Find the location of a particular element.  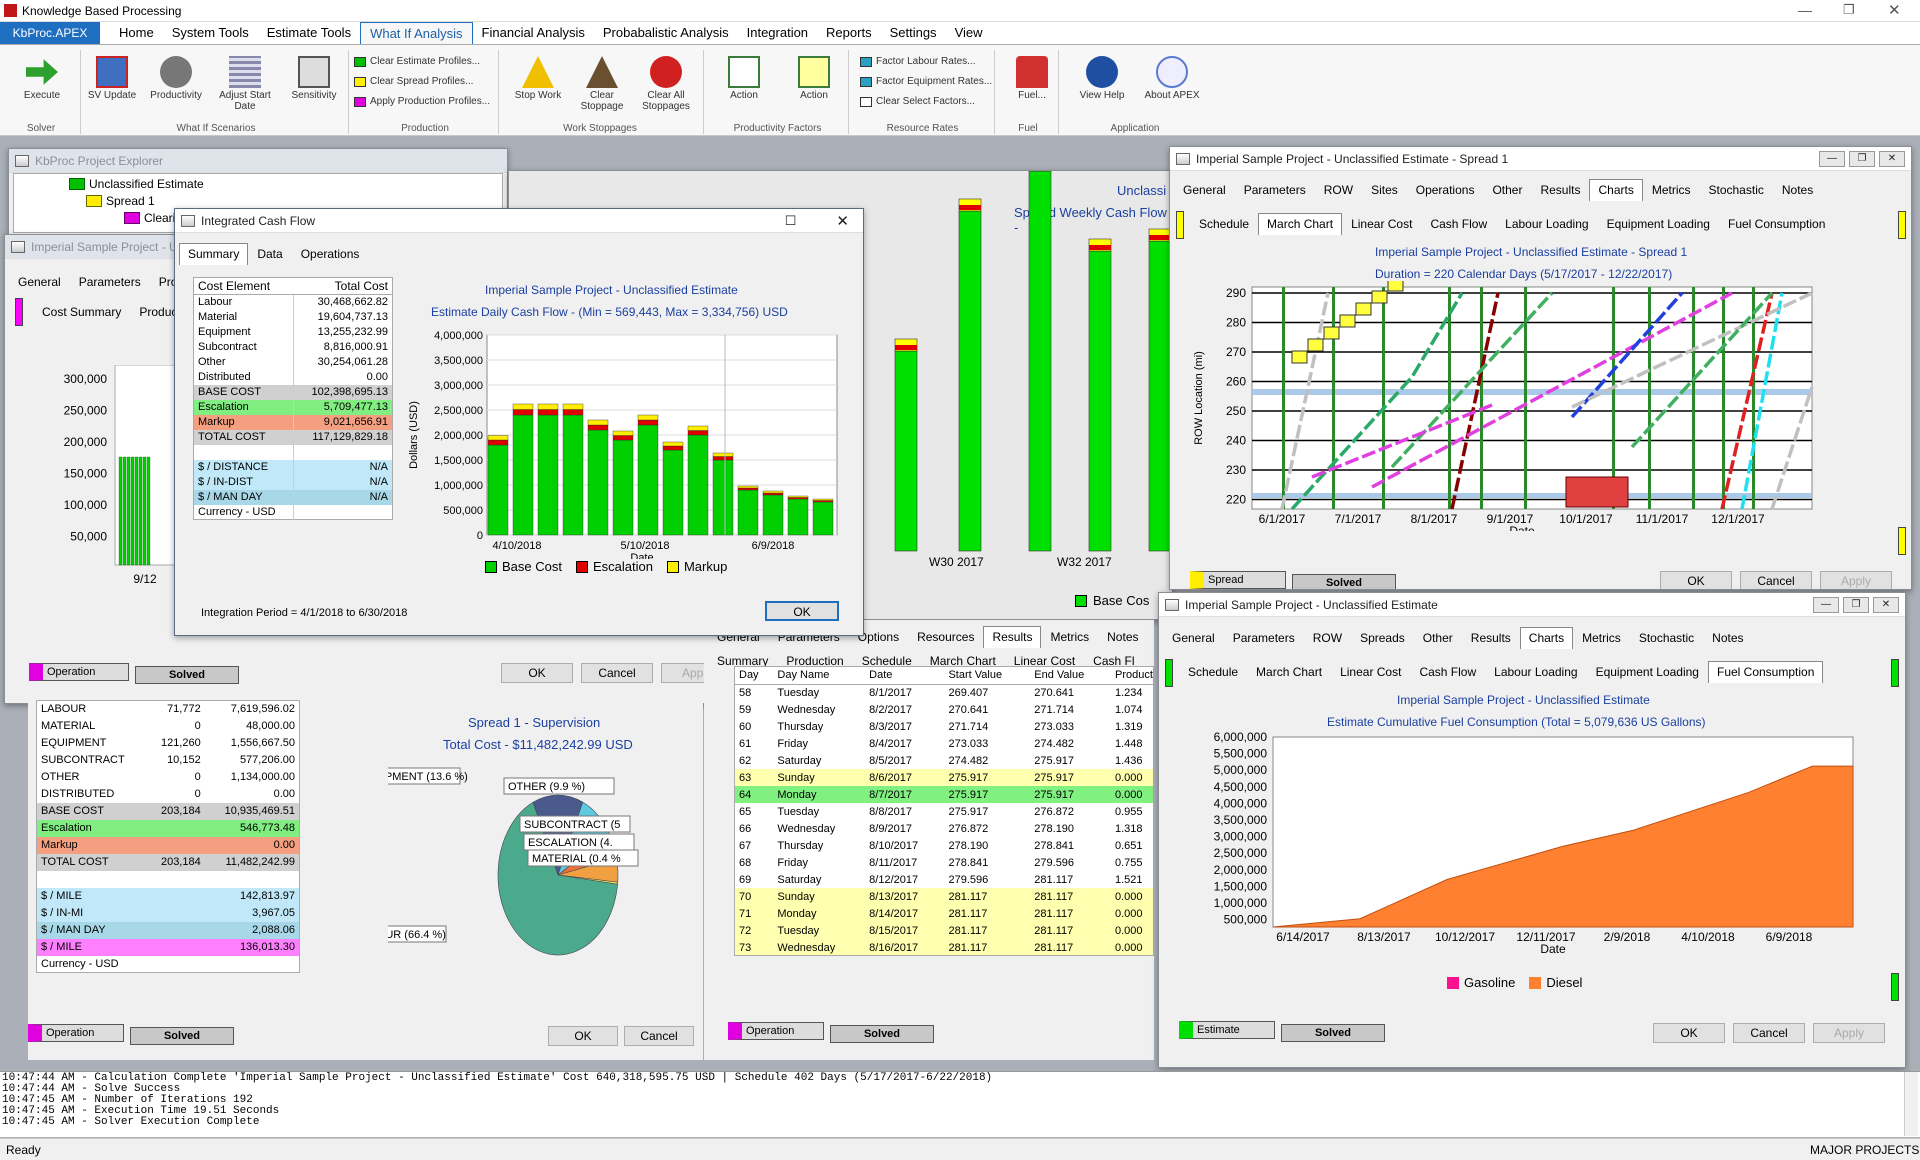

about-apex-button: About APEX is located at coordinates (1172, 78).